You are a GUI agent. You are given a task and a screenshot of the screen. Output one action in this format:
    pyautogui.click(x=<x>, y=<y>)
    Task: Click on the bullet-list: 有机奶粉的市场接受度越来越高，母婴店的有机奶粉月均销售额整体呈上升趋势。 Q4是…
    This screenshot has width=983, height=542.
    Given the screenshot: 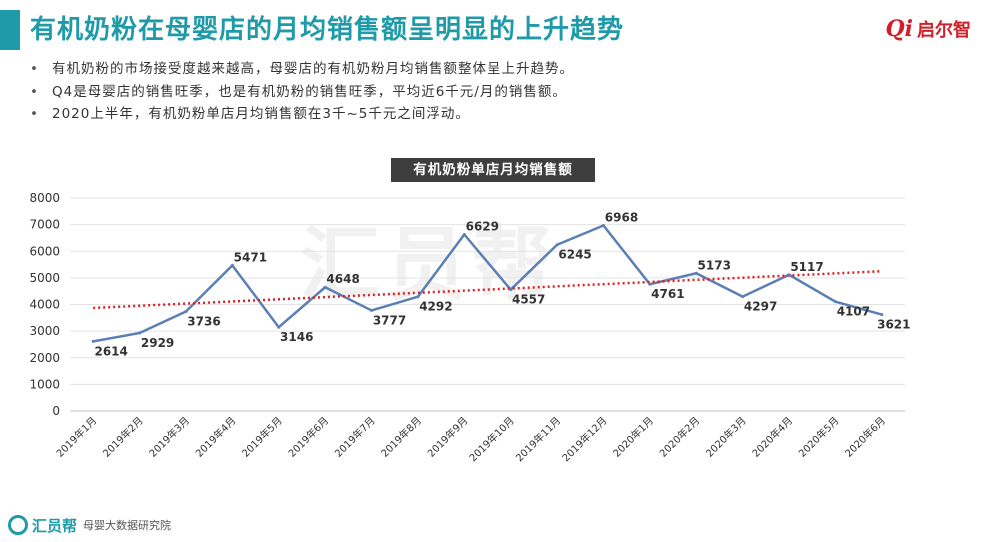 What is the action you would take?
    pyautogui.click(x=302, y=92)
    